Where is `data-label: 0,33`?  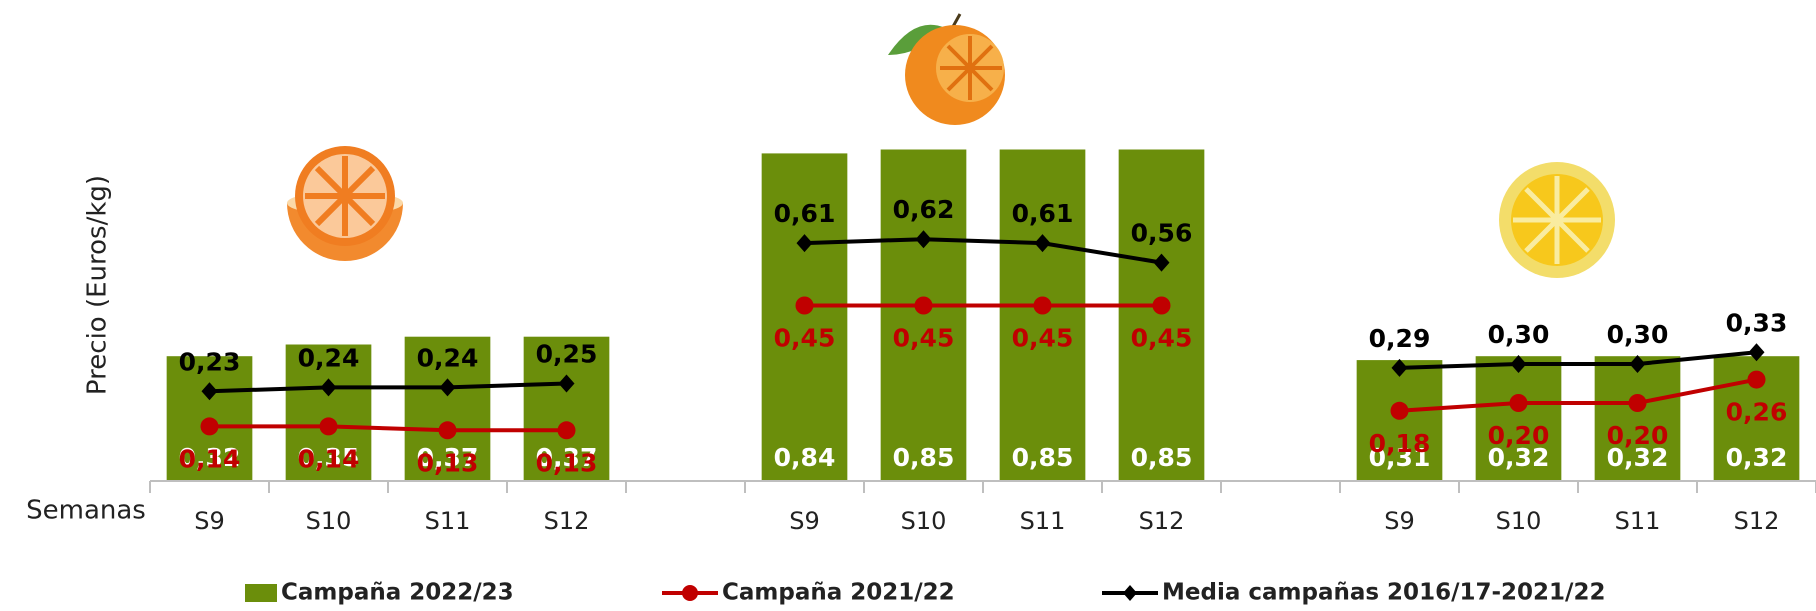
data-label: 0,33 is located at coordinates (1757, 322).